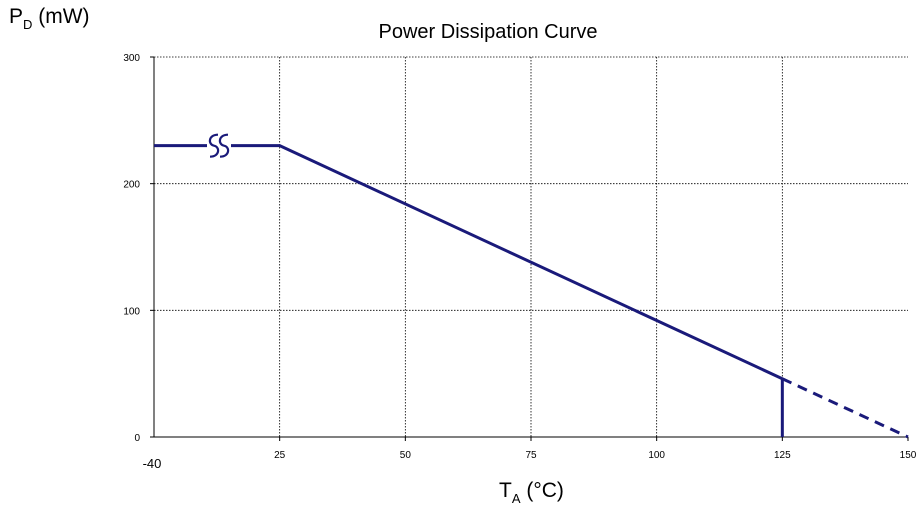  What do you see at coordinates (60, 16) in the screenshot?
I see `y-axis-title-unit: (mW)` at bounding box center [60, 16].